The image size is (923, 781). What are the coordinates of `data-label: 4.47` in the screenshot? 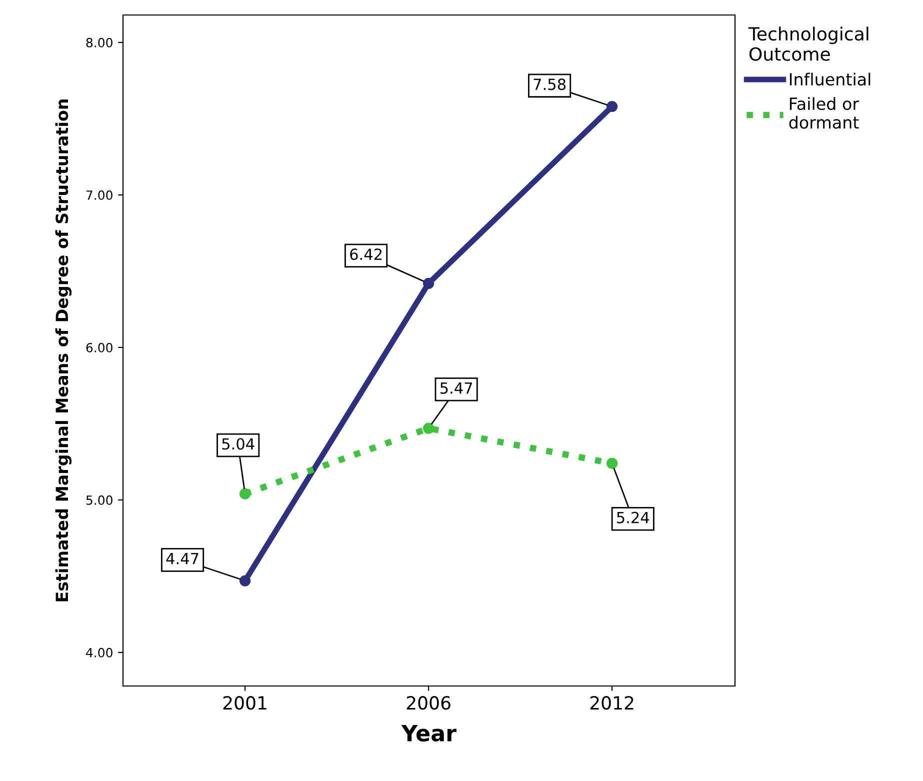 It's located at (182, 558).